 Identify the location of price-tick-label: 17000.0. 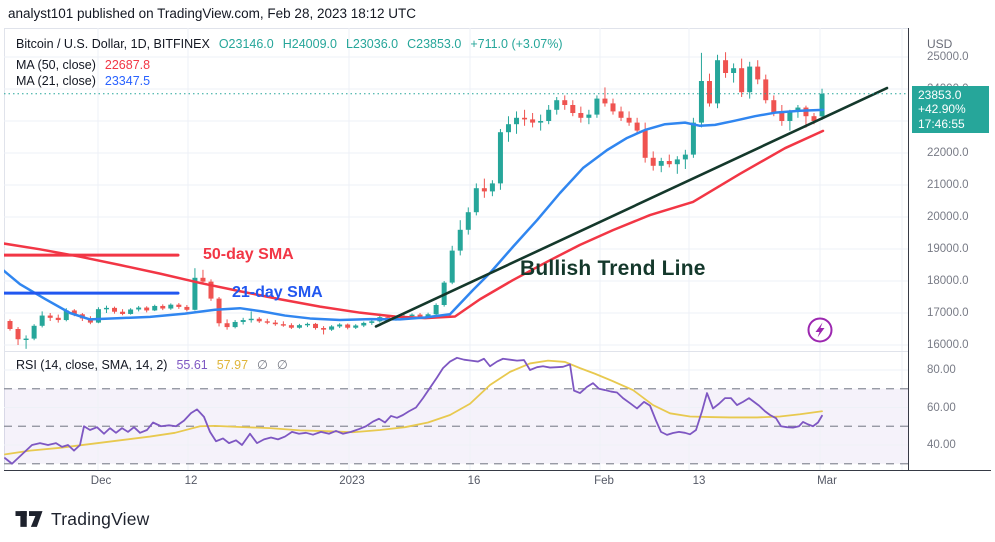
(948, 313).